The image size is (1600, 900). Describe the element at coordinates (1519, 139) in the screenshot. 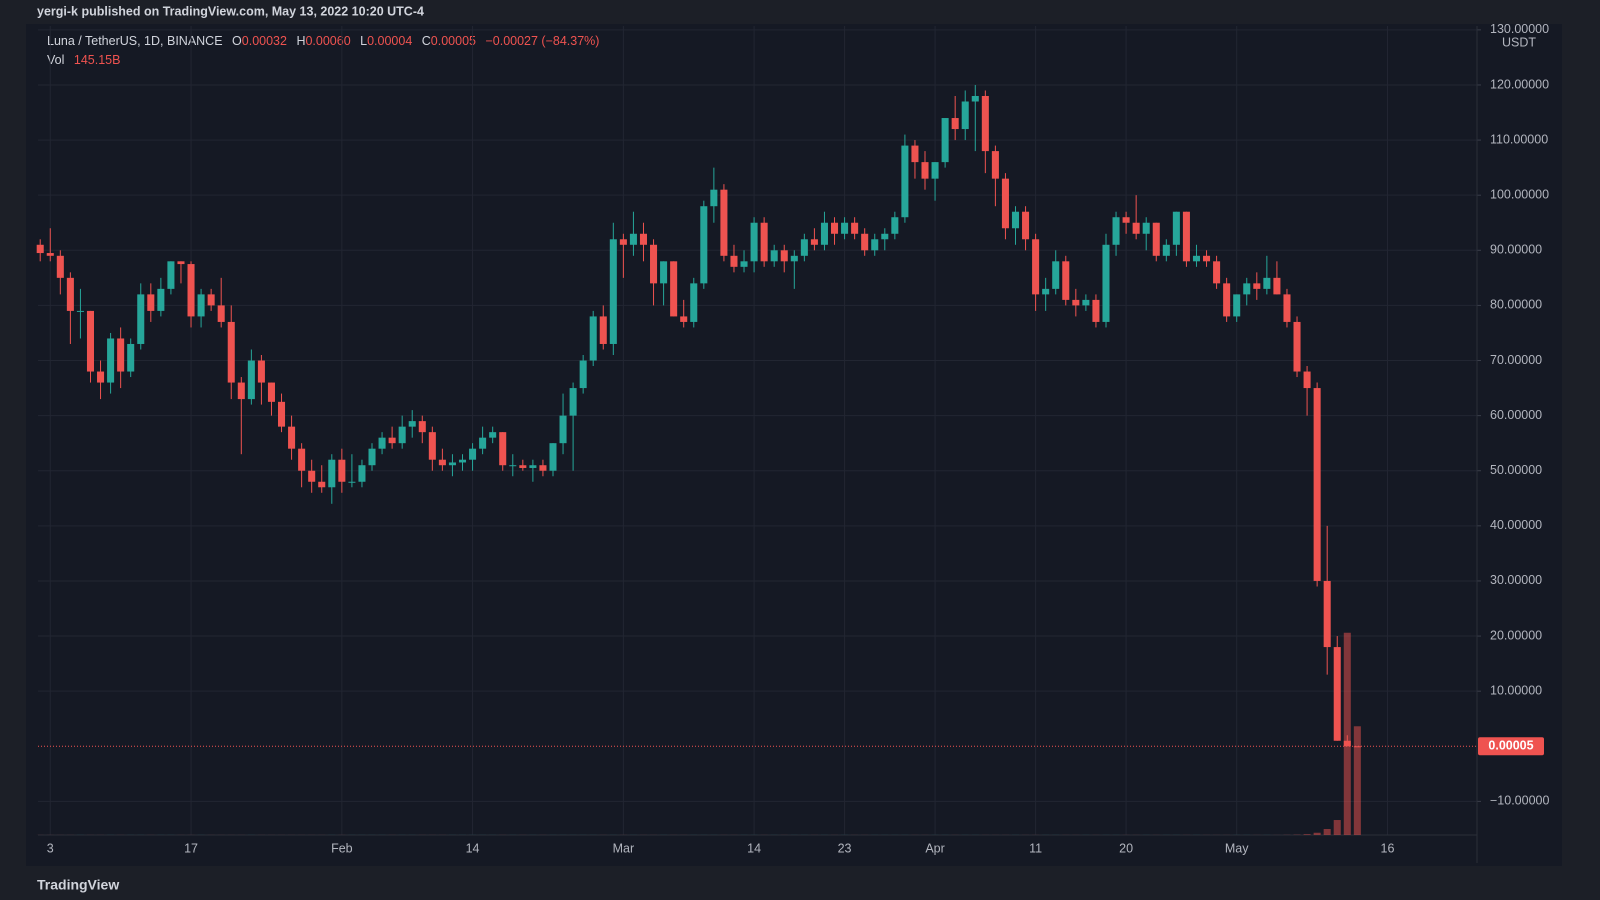

I see `y-tick-label: 110.00000` at that location.